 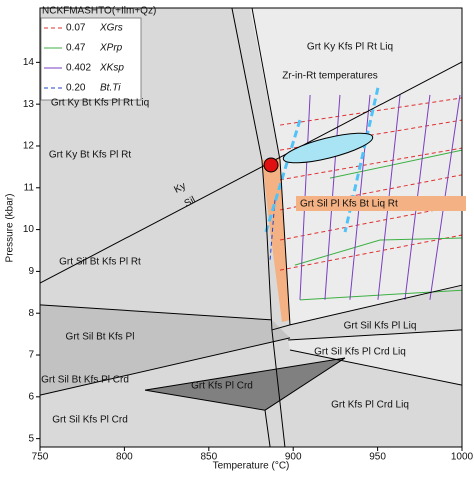 I want to click on x-axis-label: Temperature (°C), so click(x=251, y=466).